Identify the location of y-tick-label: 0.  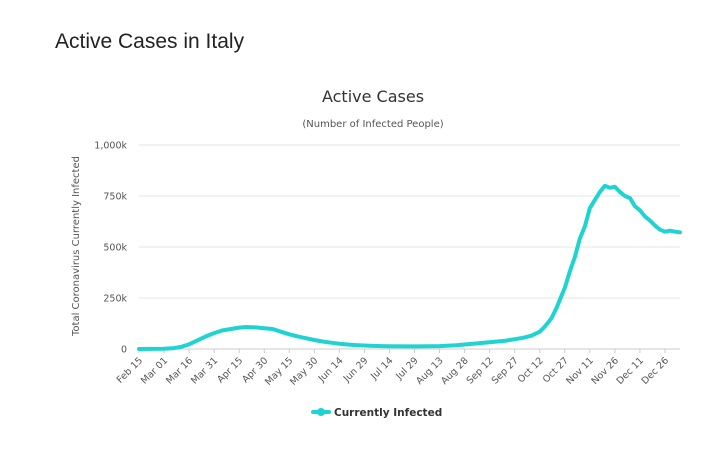
(124, 350).